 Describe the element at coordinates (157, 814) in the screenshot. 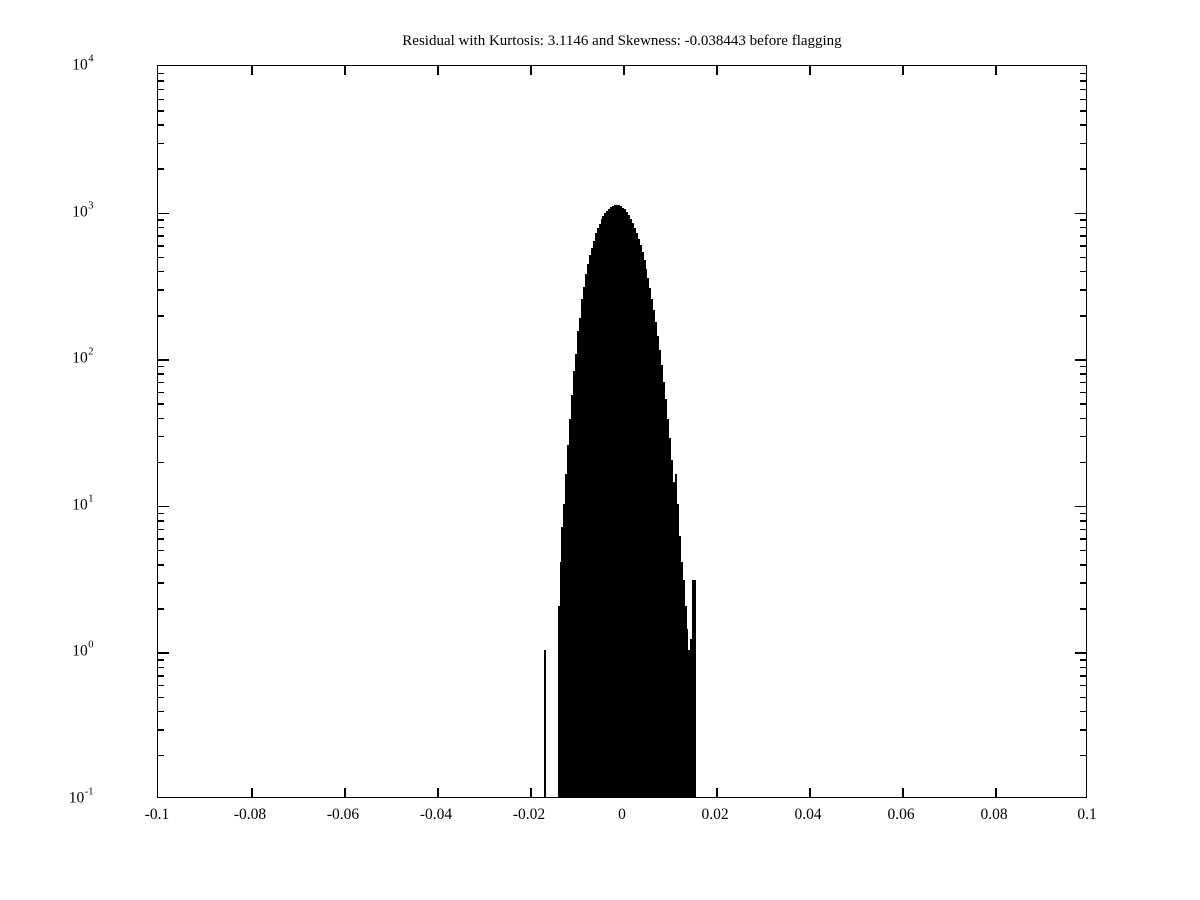

I see `x-tick-label: -0.1` at that location.